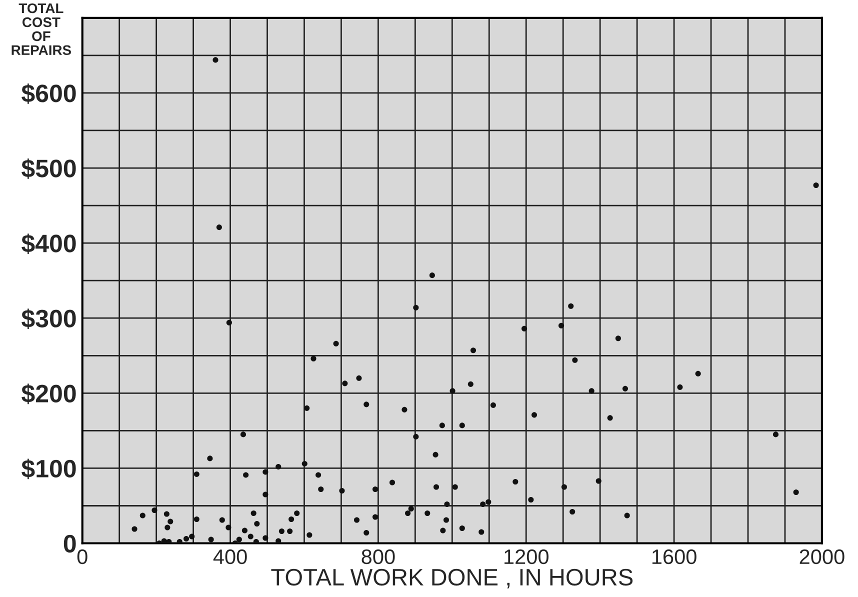 This screenshot has height=597, width=858. What do you see at coordinates (49, 394) in the screenshot?
I see `y-tick-label: $200` at bounding box center [49, 394].